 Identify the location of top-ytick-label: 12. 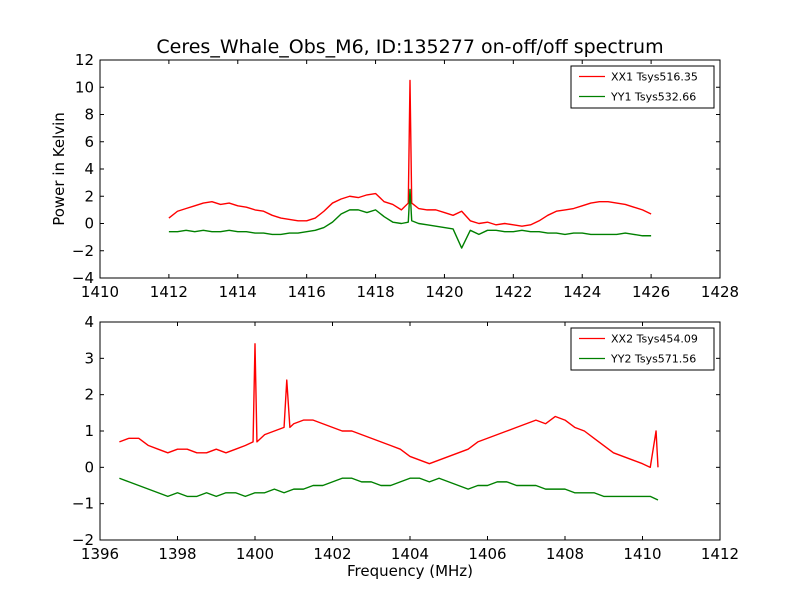
(84, 60).